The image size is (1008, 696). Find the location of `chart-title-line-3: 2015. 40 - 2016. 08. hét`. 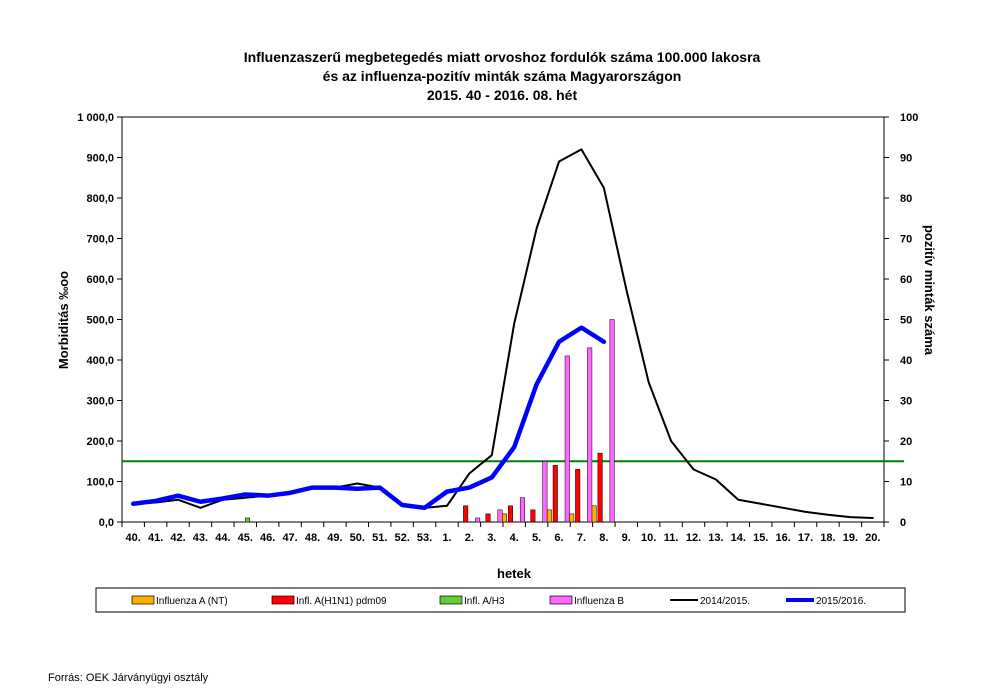

chart-title-line-3: 2015. 40 - 2016. 08. hét is located at coordinates (502, 95).